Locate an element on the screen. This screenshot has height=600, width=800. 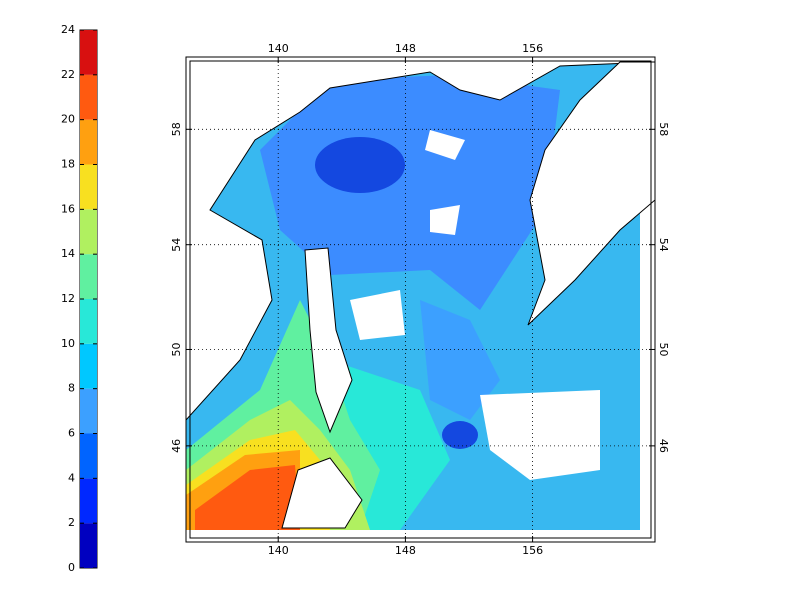
field-blank is located at coordinates (420, 536).